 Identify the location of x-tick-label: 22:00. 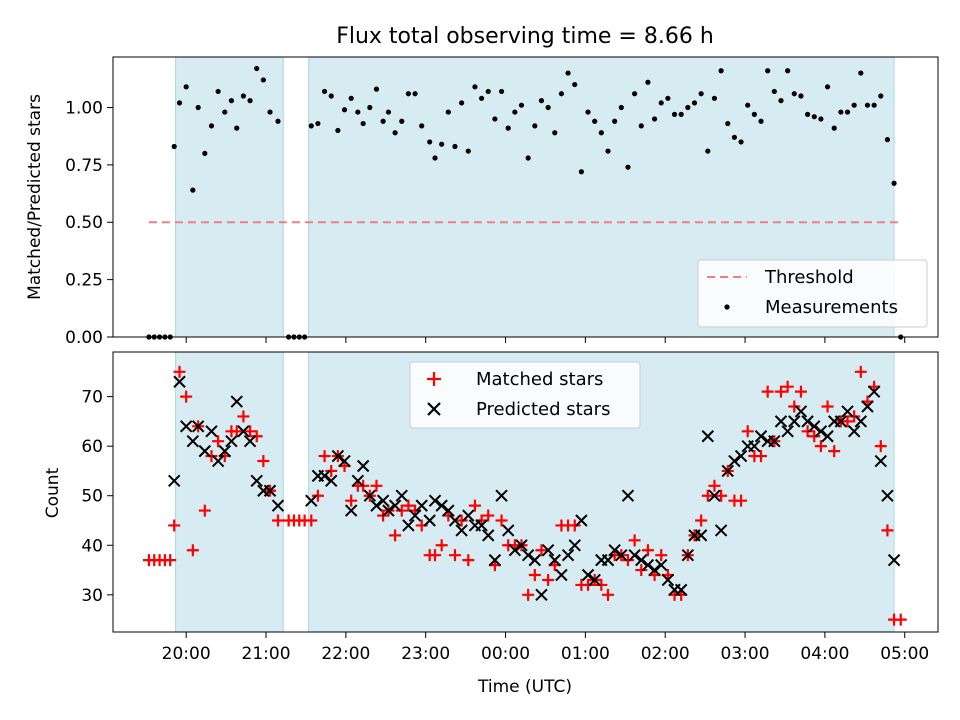
(345, 654).